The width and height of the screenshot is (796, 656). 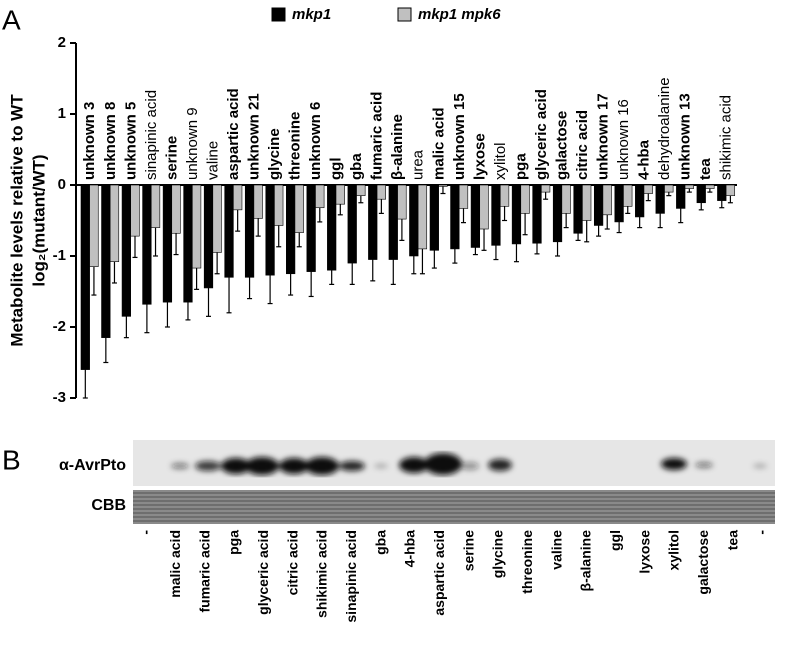 What do you see at coordinates (377, 136) in the screenshot?
I see `category-label: fumaric acid` at bounding box center [377, 136].